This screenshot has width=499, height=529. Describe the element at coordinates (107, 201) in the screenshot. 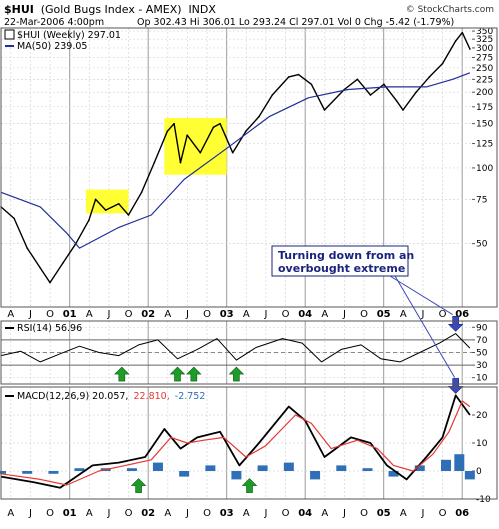

I see `highlight-box` at that location.